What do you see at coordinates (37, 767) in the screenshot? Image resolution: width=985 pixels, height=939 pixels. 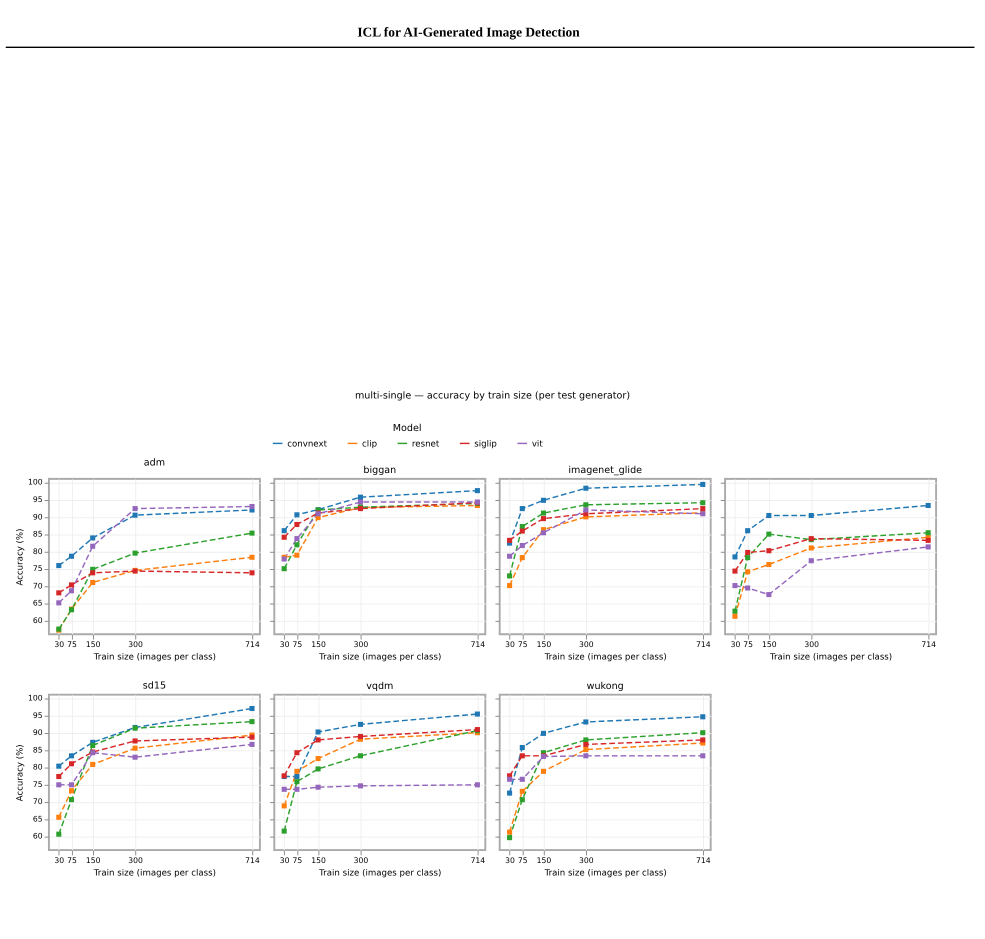 I see `y-tick-label: 80` at bounding box center [37, 767].